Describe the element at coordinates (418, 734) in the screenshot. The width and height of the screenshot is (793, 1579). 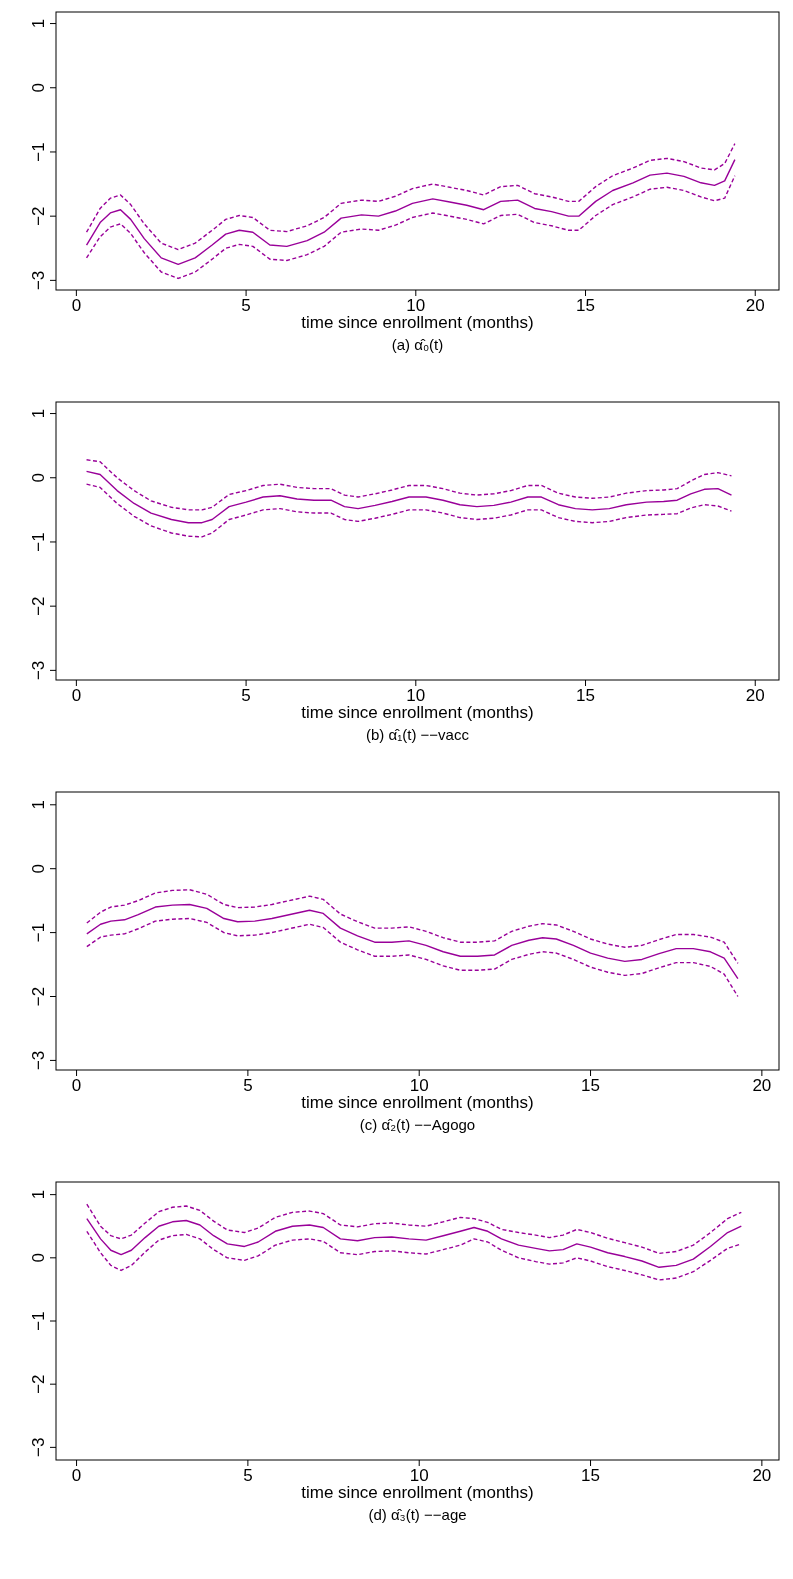
I see `text: (b) α̂₁(t) −−vacc` at that location.